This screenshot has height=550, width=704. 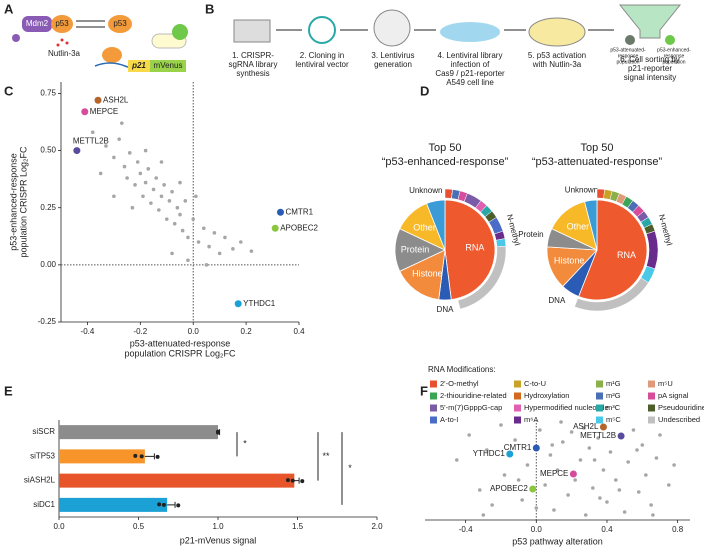 What do you see at coordinates (466, 529) in the screenshot?
I see `x-tick-label: -0.4` at bounding box center [466, 529].